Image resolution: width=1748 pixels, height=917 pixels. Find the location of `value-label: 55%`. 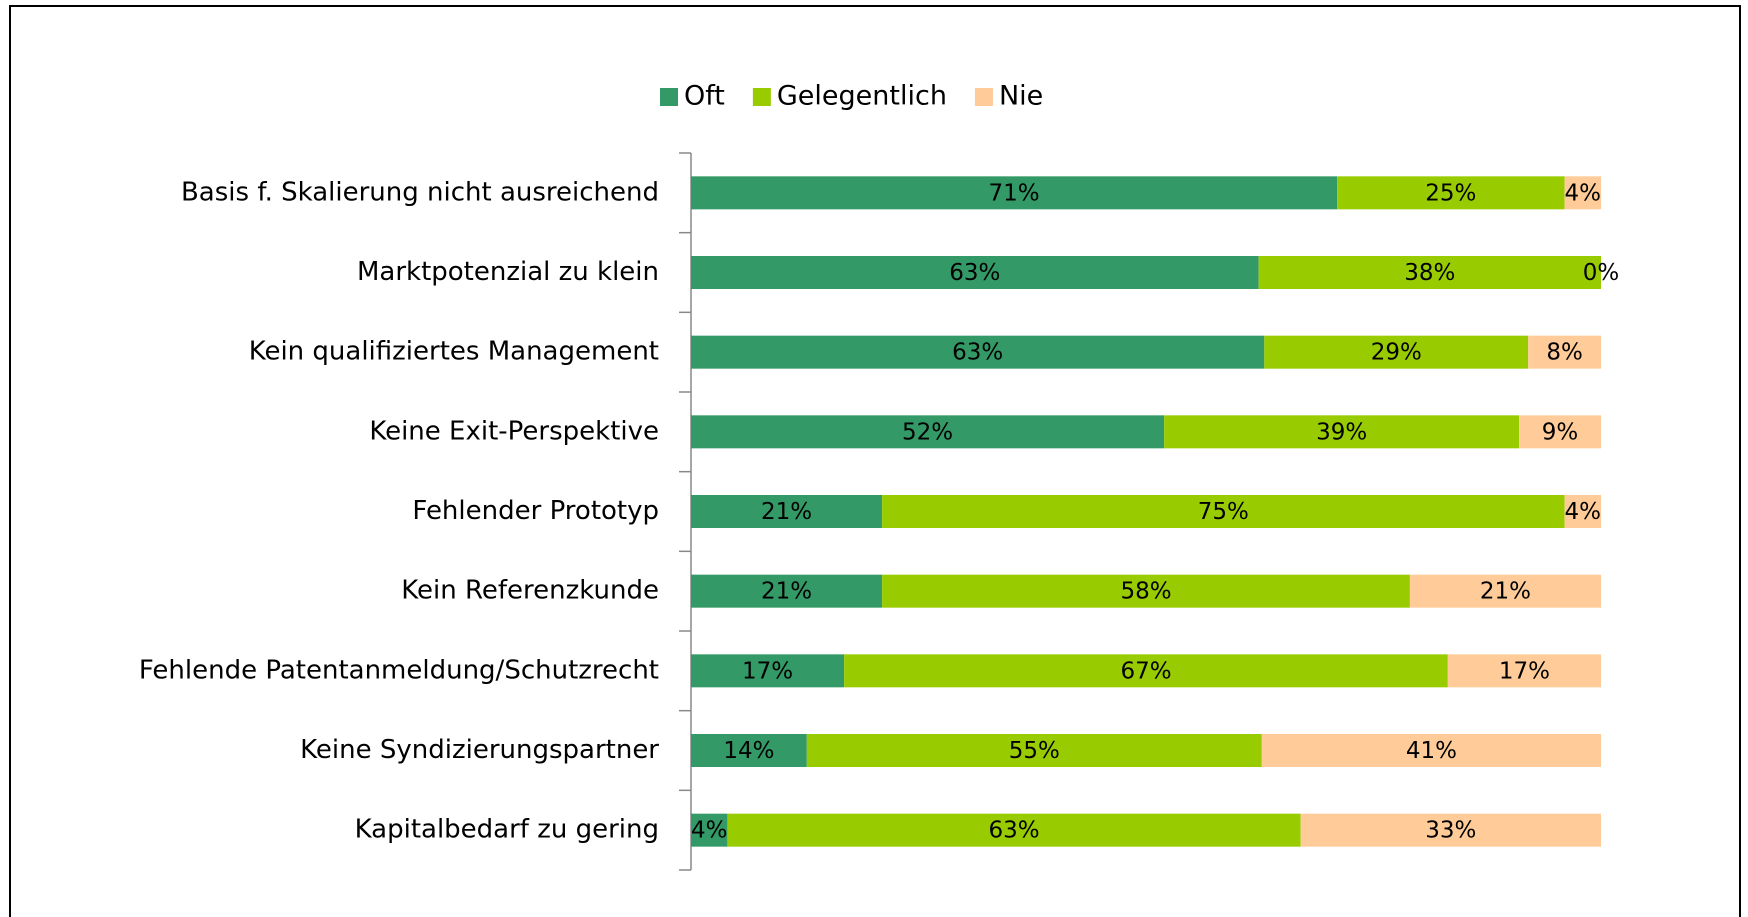

value-label: 55% is located at coordinates (1034, 751).